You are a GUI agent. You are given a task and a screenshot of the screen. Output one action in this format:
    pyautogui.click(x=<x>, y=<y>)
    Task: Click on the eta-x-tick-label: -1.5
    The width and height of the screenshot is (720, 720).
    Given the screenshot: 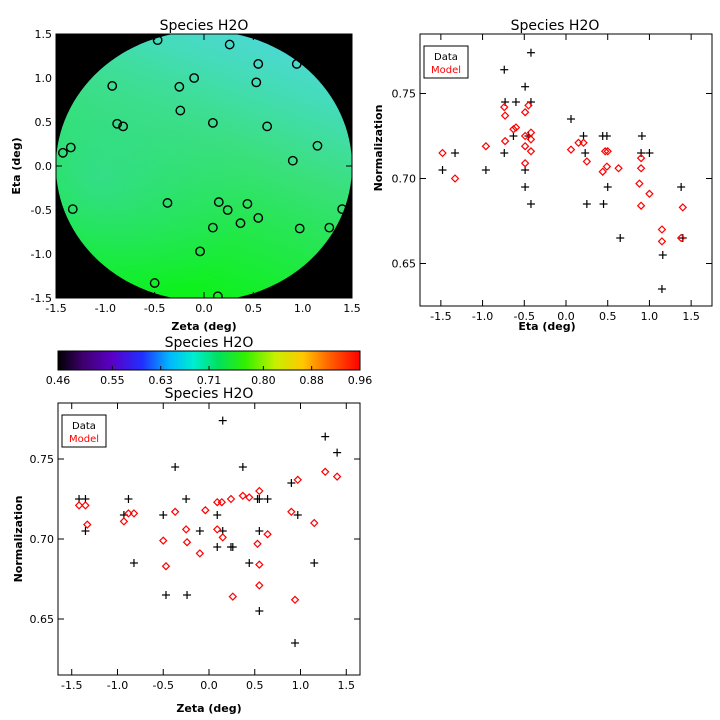 What is the action you would take?
    pyautogui.click(x=440, y=316)
    